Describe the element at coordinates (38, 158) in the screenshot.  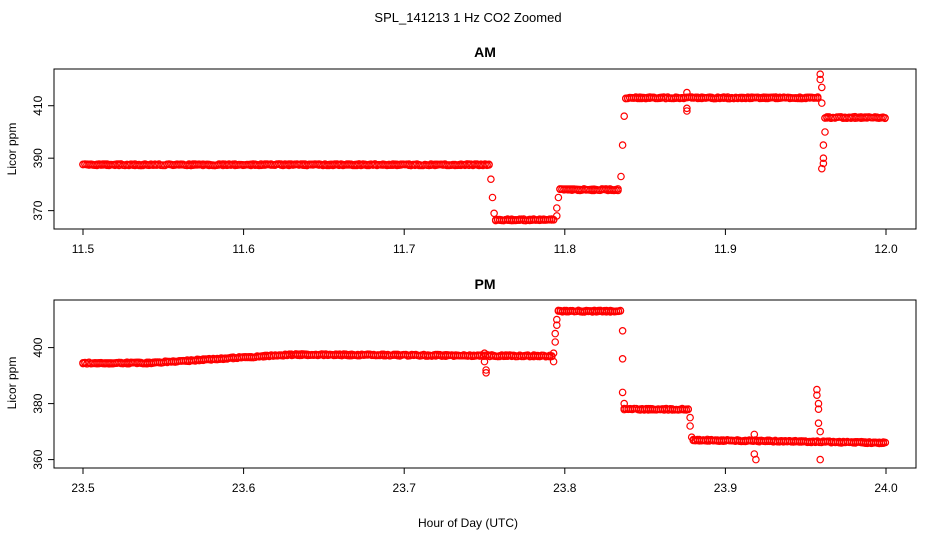
I see `am-y-tick-label: 390` at that location.